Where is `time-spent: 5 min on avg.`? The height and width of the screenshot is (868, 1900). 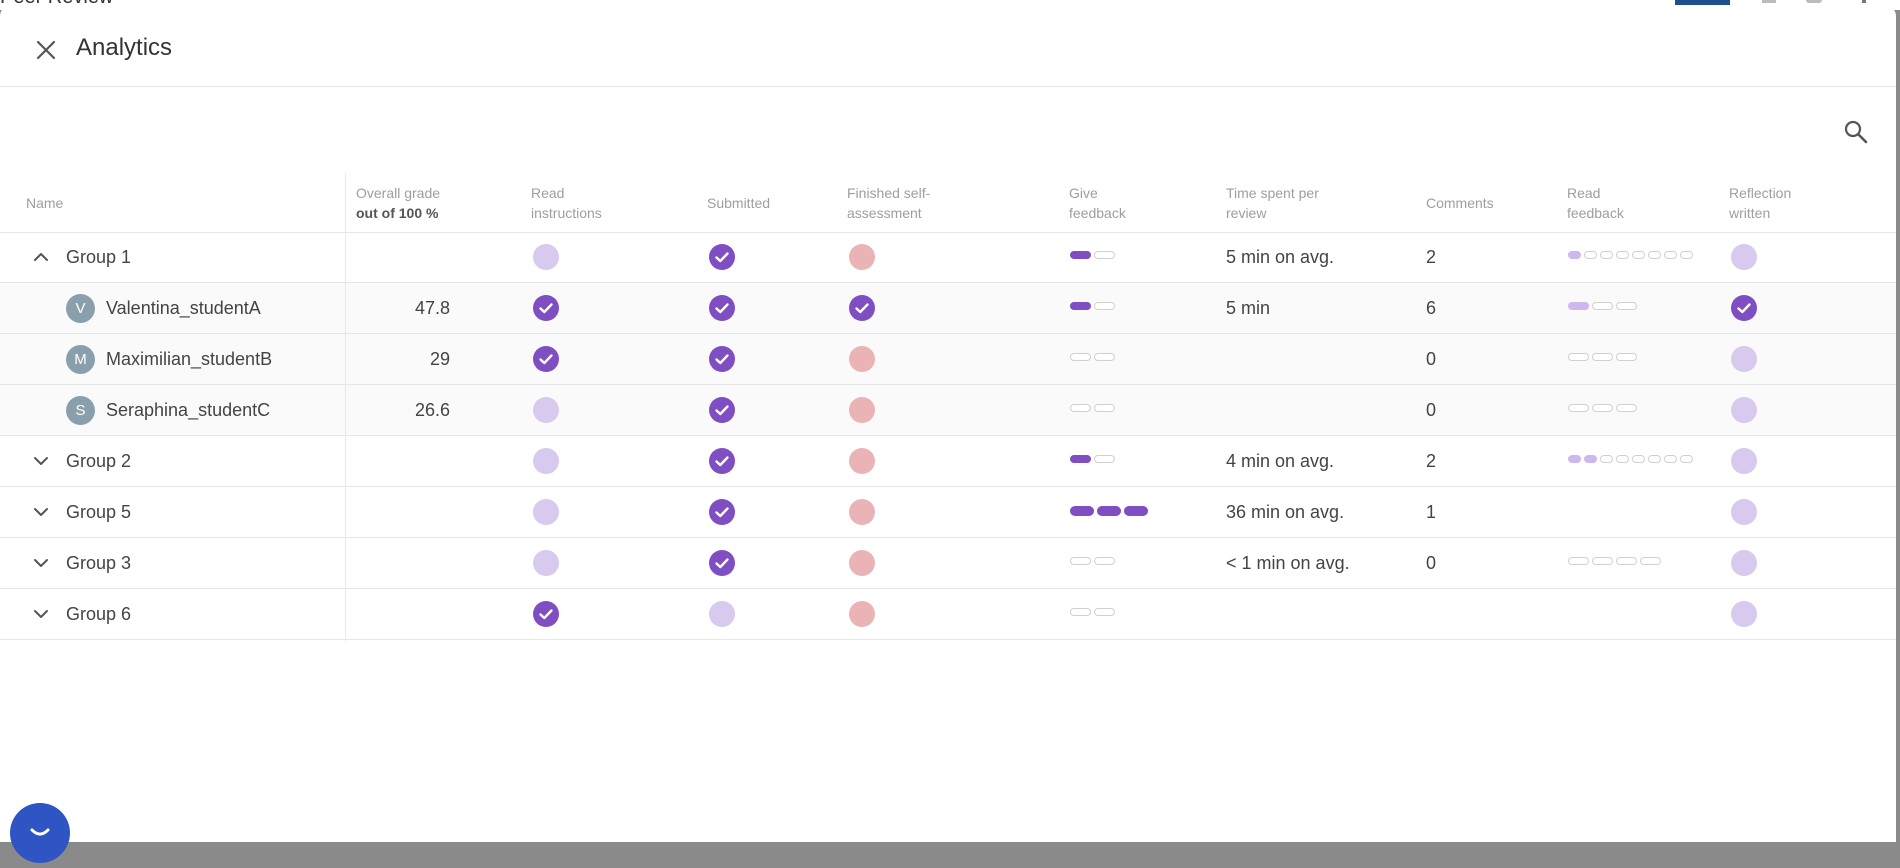
time-spent: 5 min on avg. is located at coordinates (1280, 256).